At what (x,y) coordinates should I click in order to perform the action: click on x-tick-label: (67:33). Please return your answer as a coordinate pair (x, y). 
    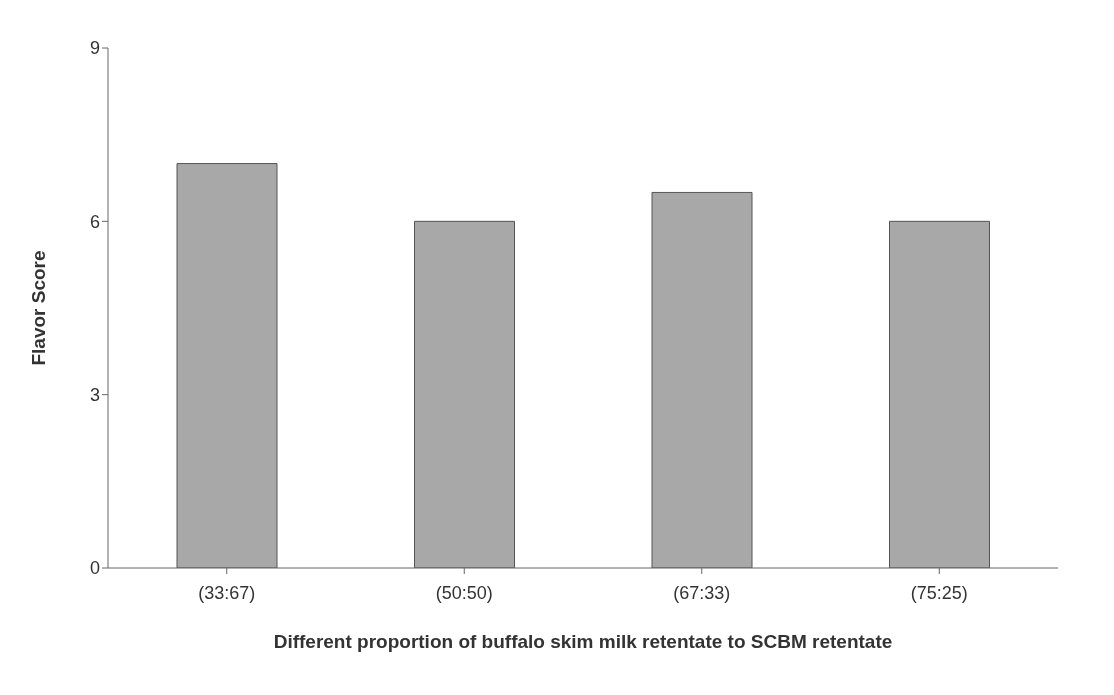
    Looking at the image, I should click on (702, 592).